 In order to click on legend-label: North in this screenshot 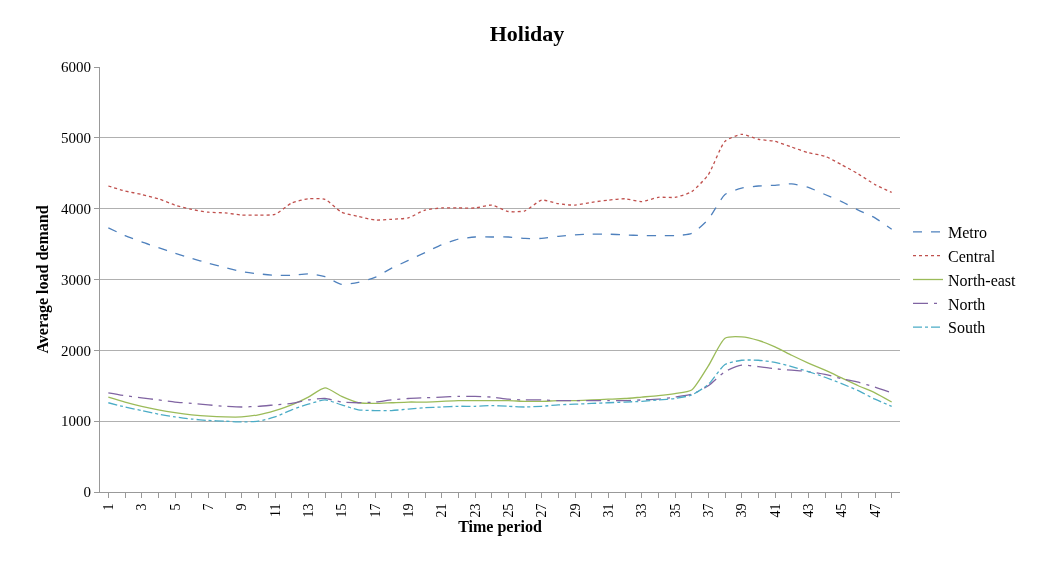, I will do `click(967, 304)`.